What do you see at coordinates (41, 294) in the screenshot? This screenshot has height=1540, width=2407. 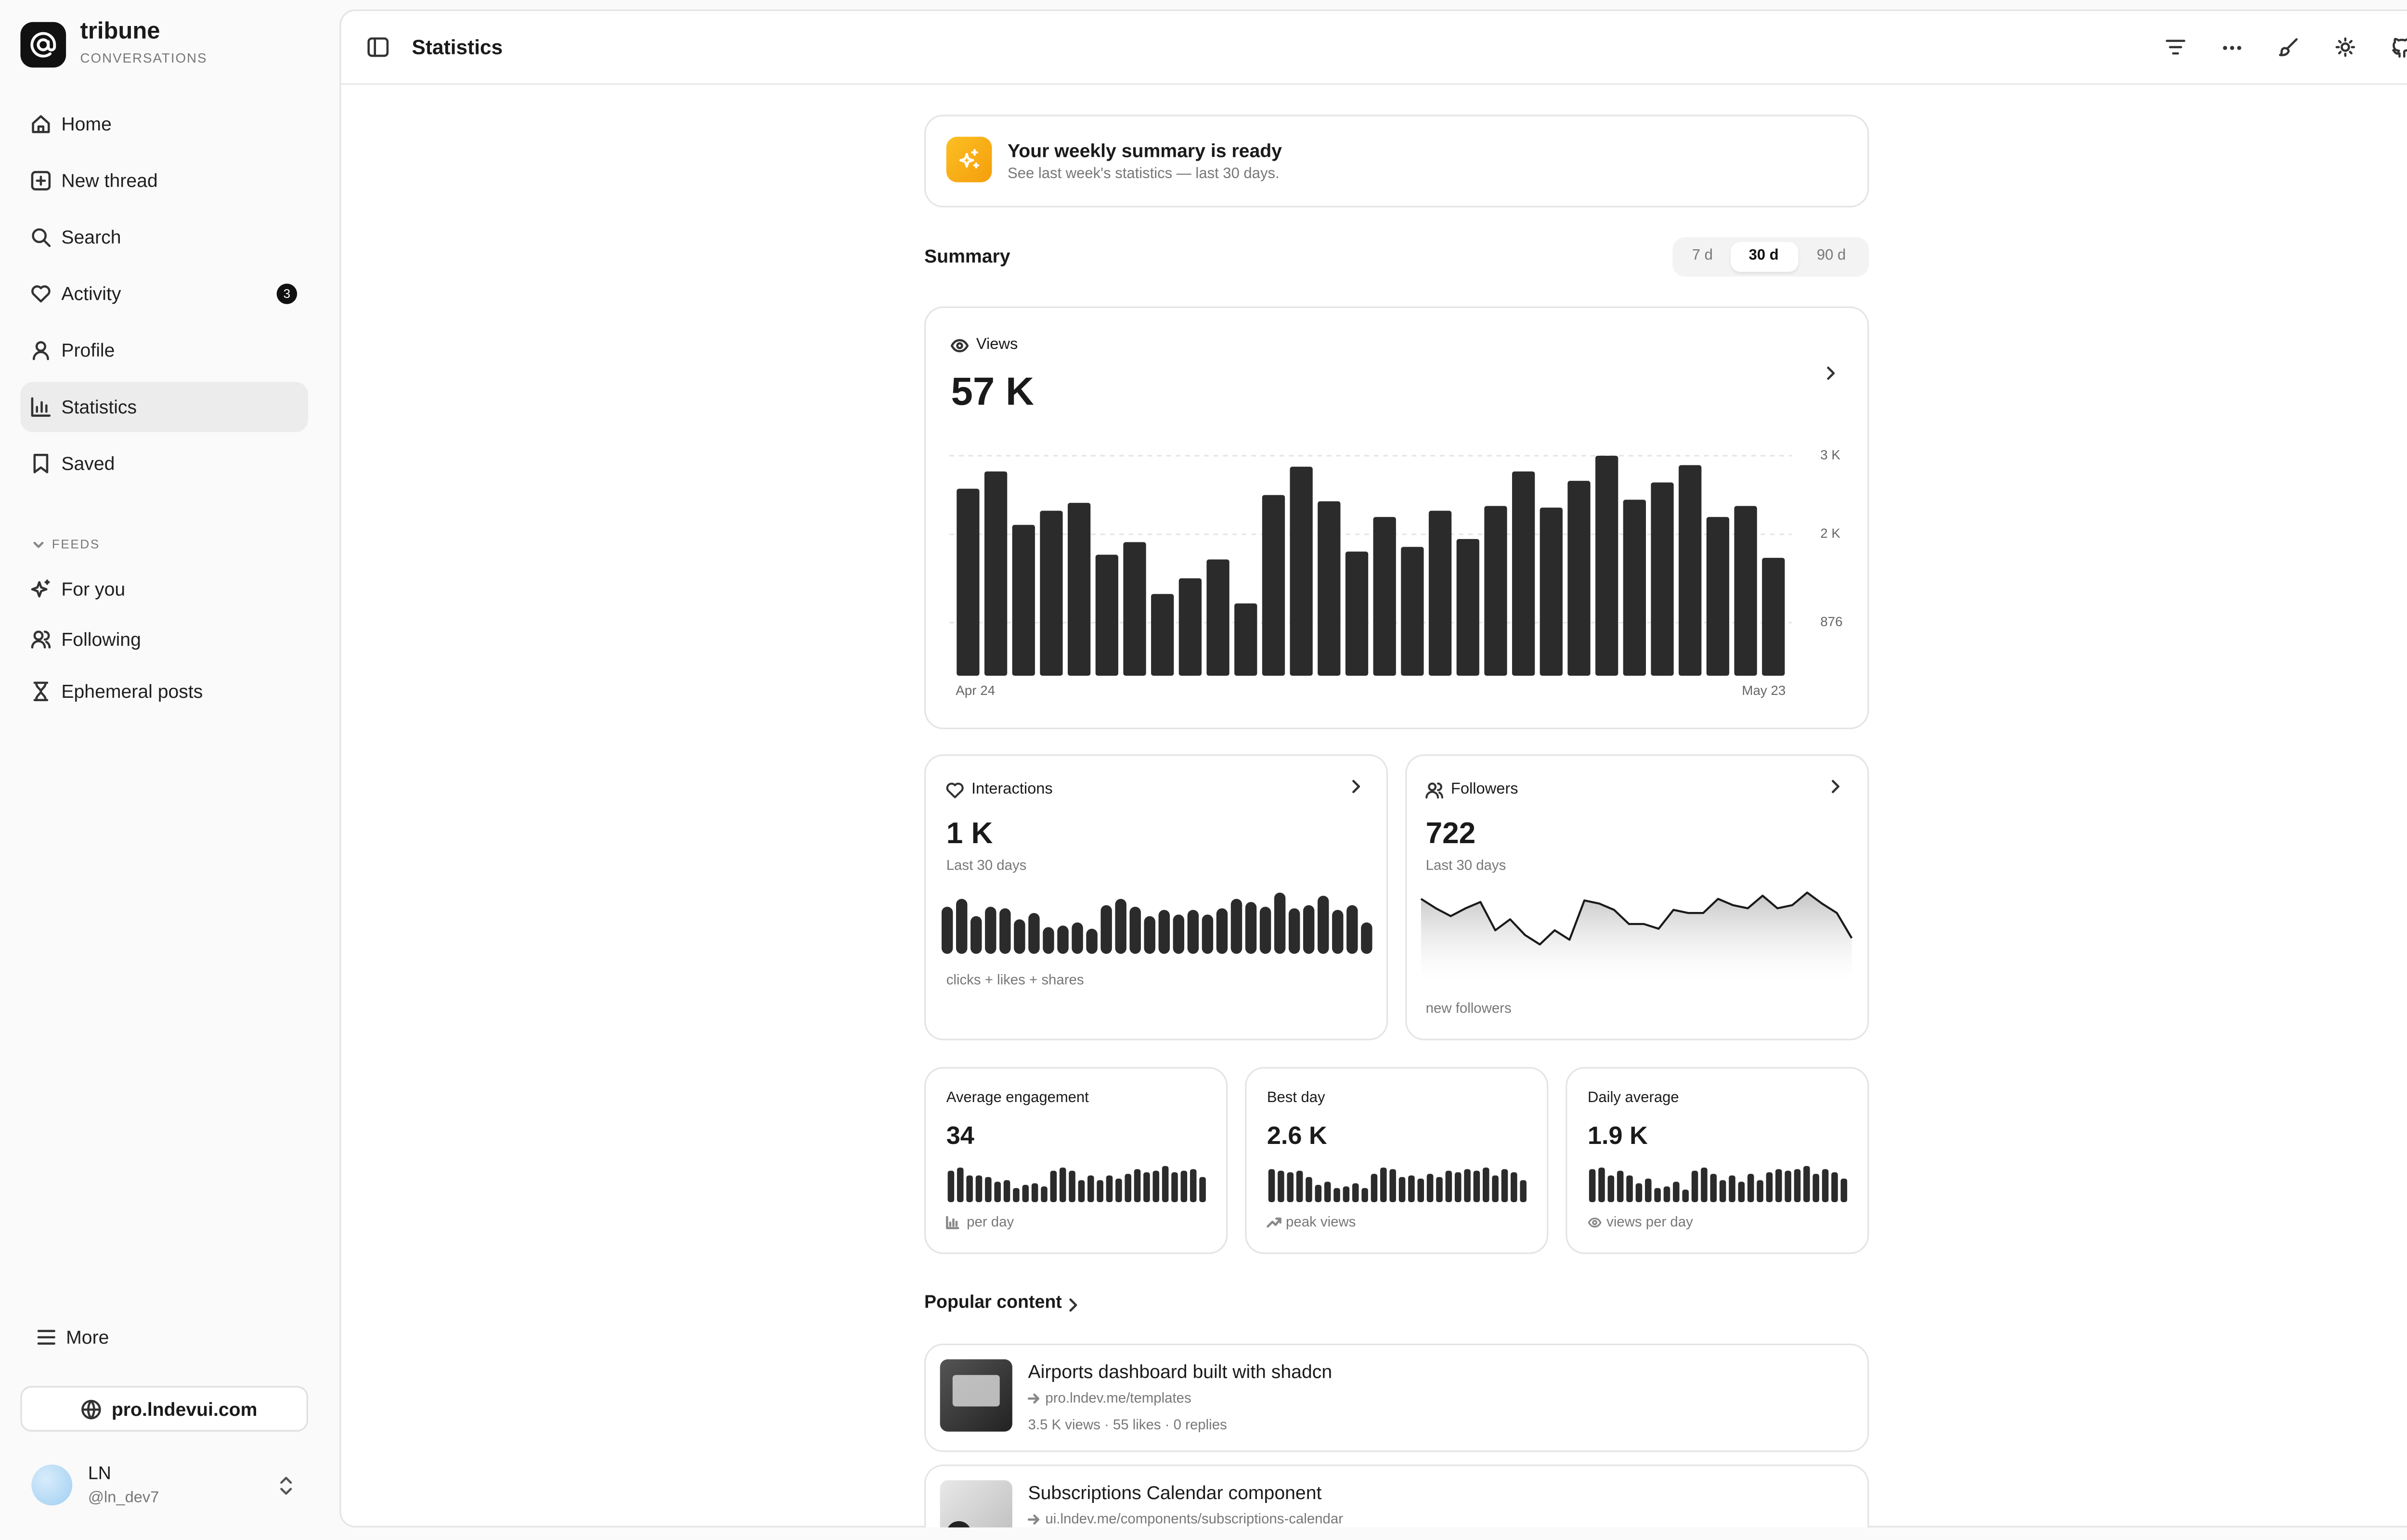 I see `activity-icon` at bounding box center [41, 294].